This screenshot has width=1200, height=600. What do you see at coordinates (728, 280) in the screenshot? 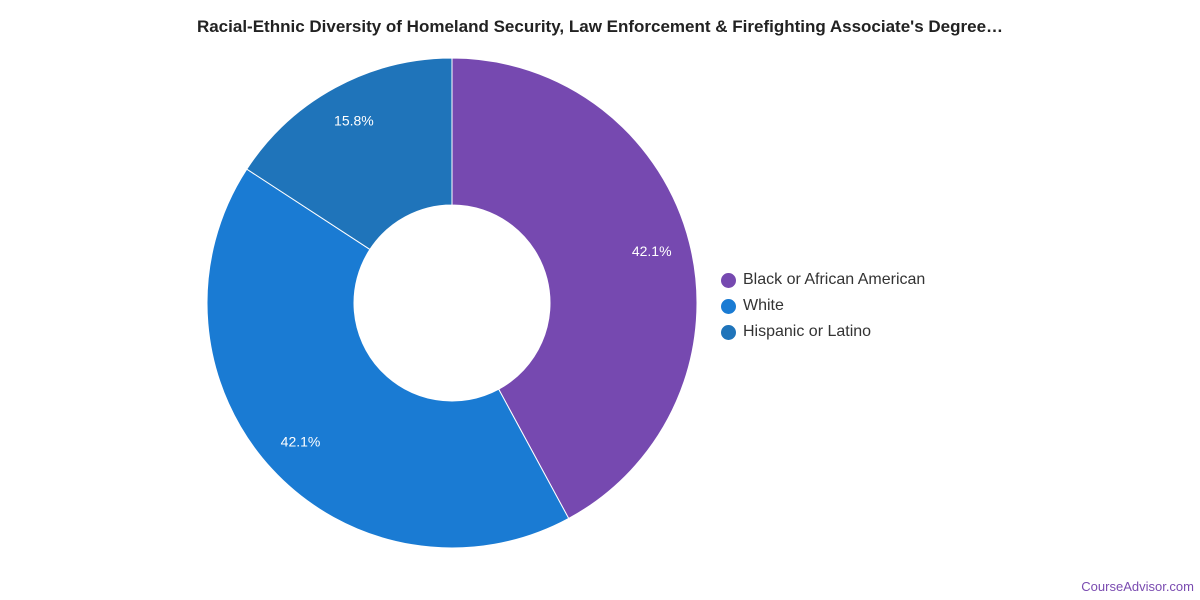
I see `legend-swatch-black-or-african-american` at bounding box center [728, 280].